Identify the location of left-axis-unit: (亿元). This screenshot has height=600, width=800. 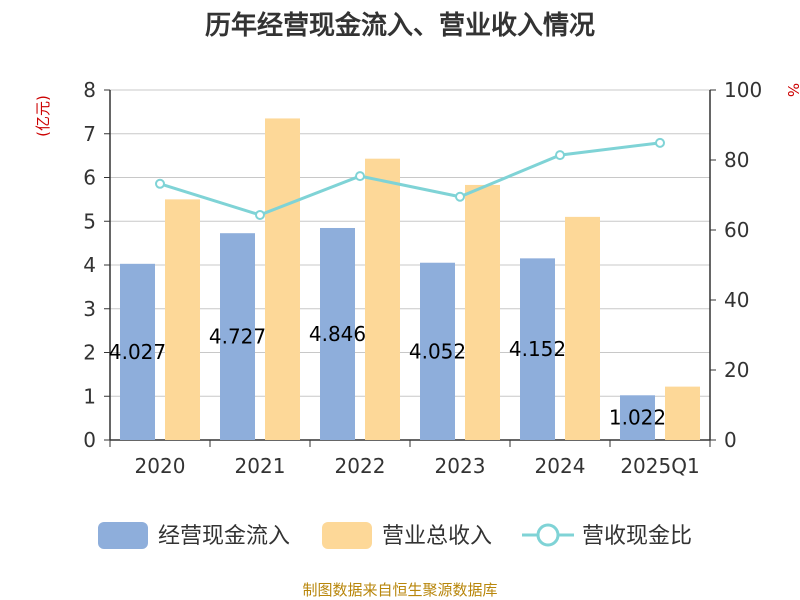
(43, 116).